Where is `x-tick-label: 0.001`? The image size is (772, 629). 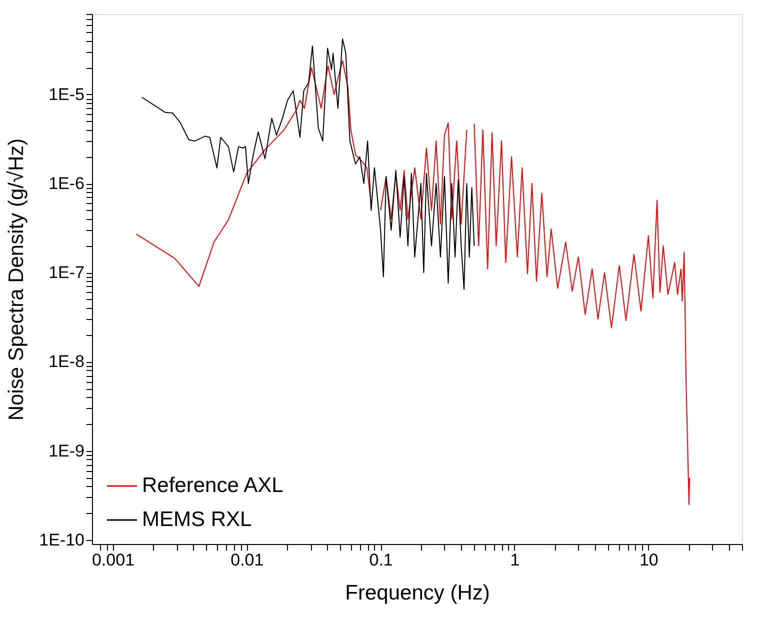
x-tick-label: 0.001 is located at coordinates (113, 560).